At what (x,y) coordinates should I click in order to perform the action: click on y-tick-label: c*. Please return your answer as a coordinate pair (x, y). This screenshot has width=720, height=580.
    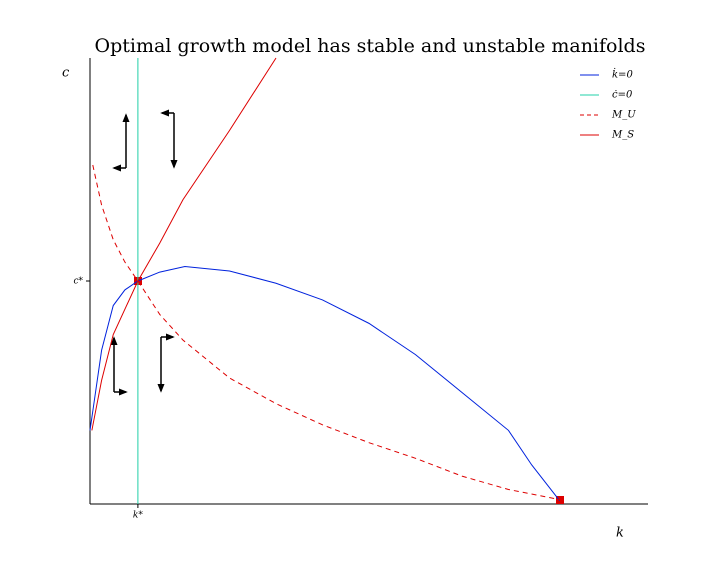
    Looking at the image, I should click on (78, 282).